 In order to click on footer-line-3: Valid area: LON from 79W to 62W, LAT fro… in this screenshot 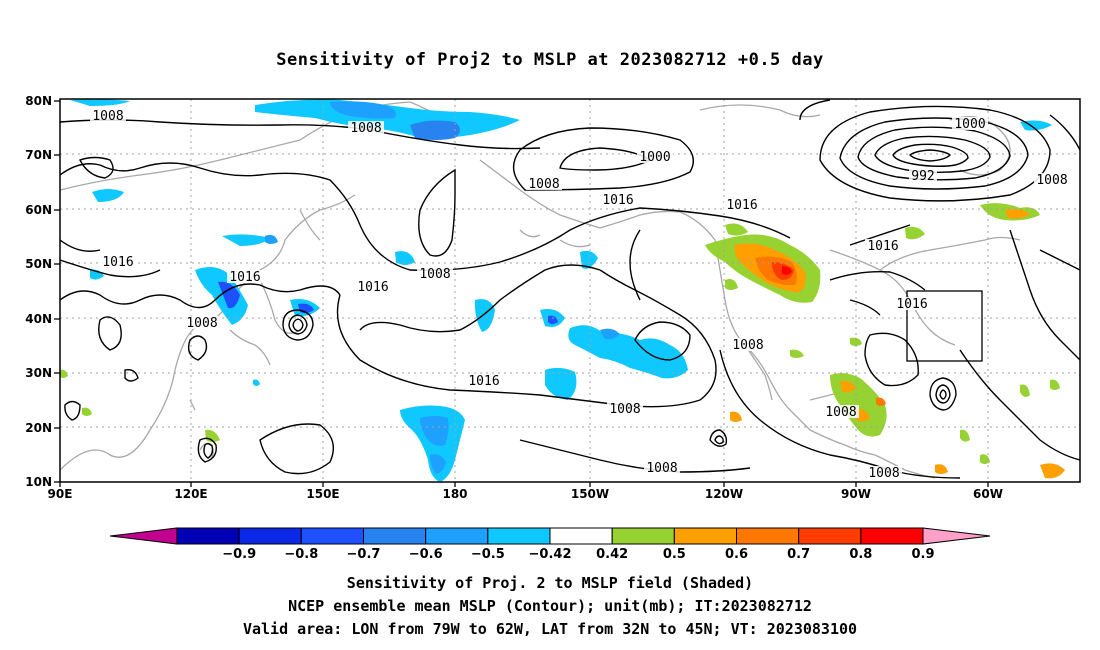, I will do `click(550, 629)`.